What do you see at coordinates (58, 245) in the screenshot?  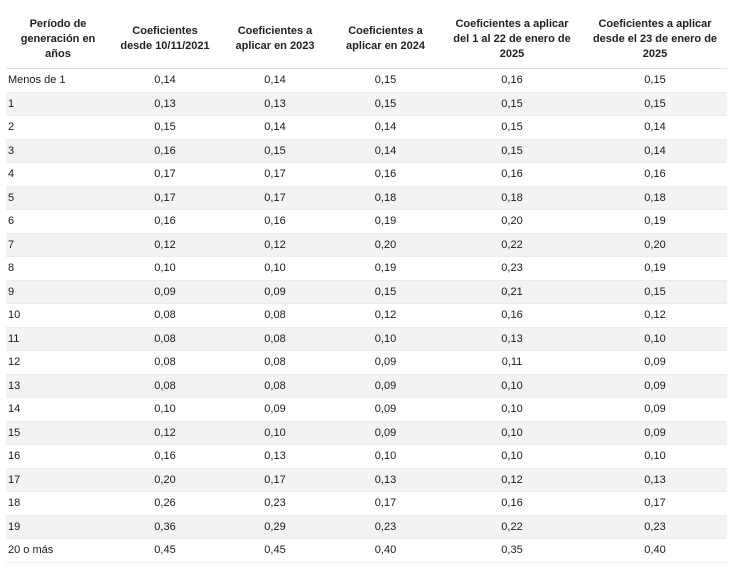 I see `cell-period: 7` at bounding box center [58, 245].